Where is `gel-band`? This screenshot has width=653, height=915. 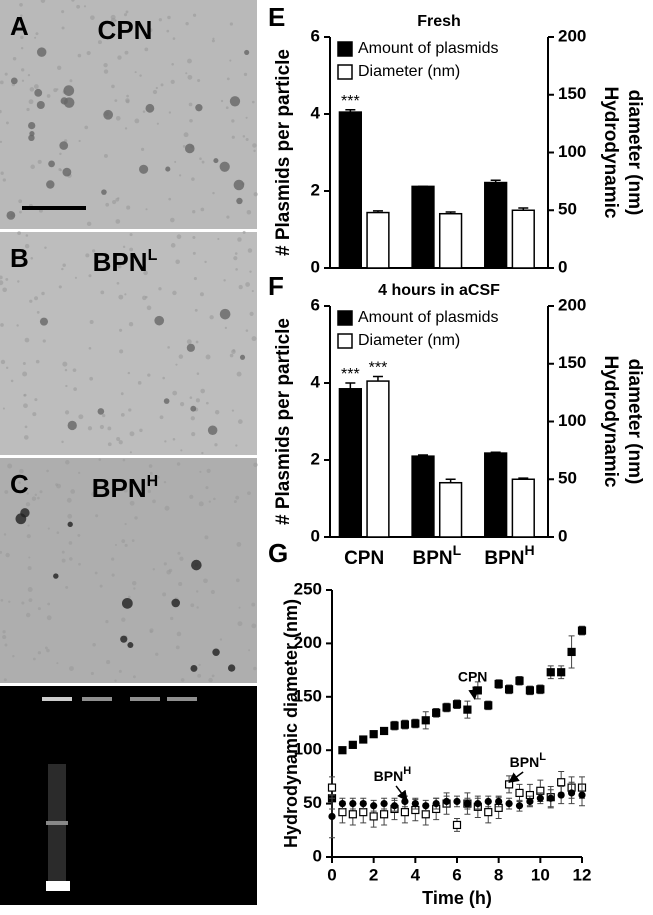 gel-band is located at coordinates (58, 886).